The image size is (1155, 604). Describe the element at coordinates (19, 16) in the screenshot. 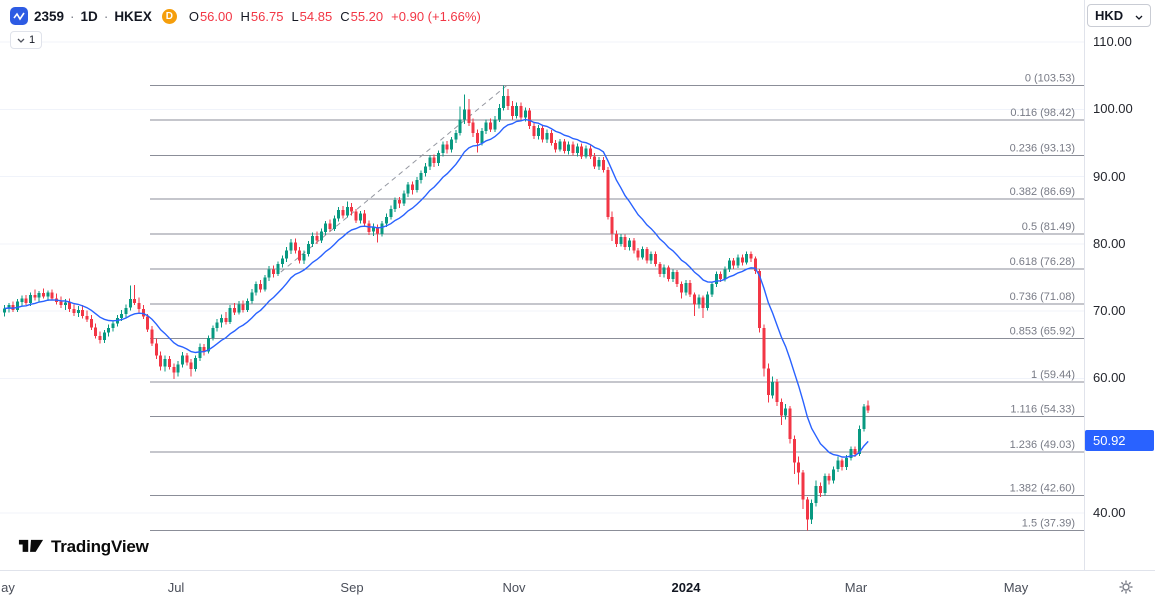

I see `instrument-logo-icon` at that location.